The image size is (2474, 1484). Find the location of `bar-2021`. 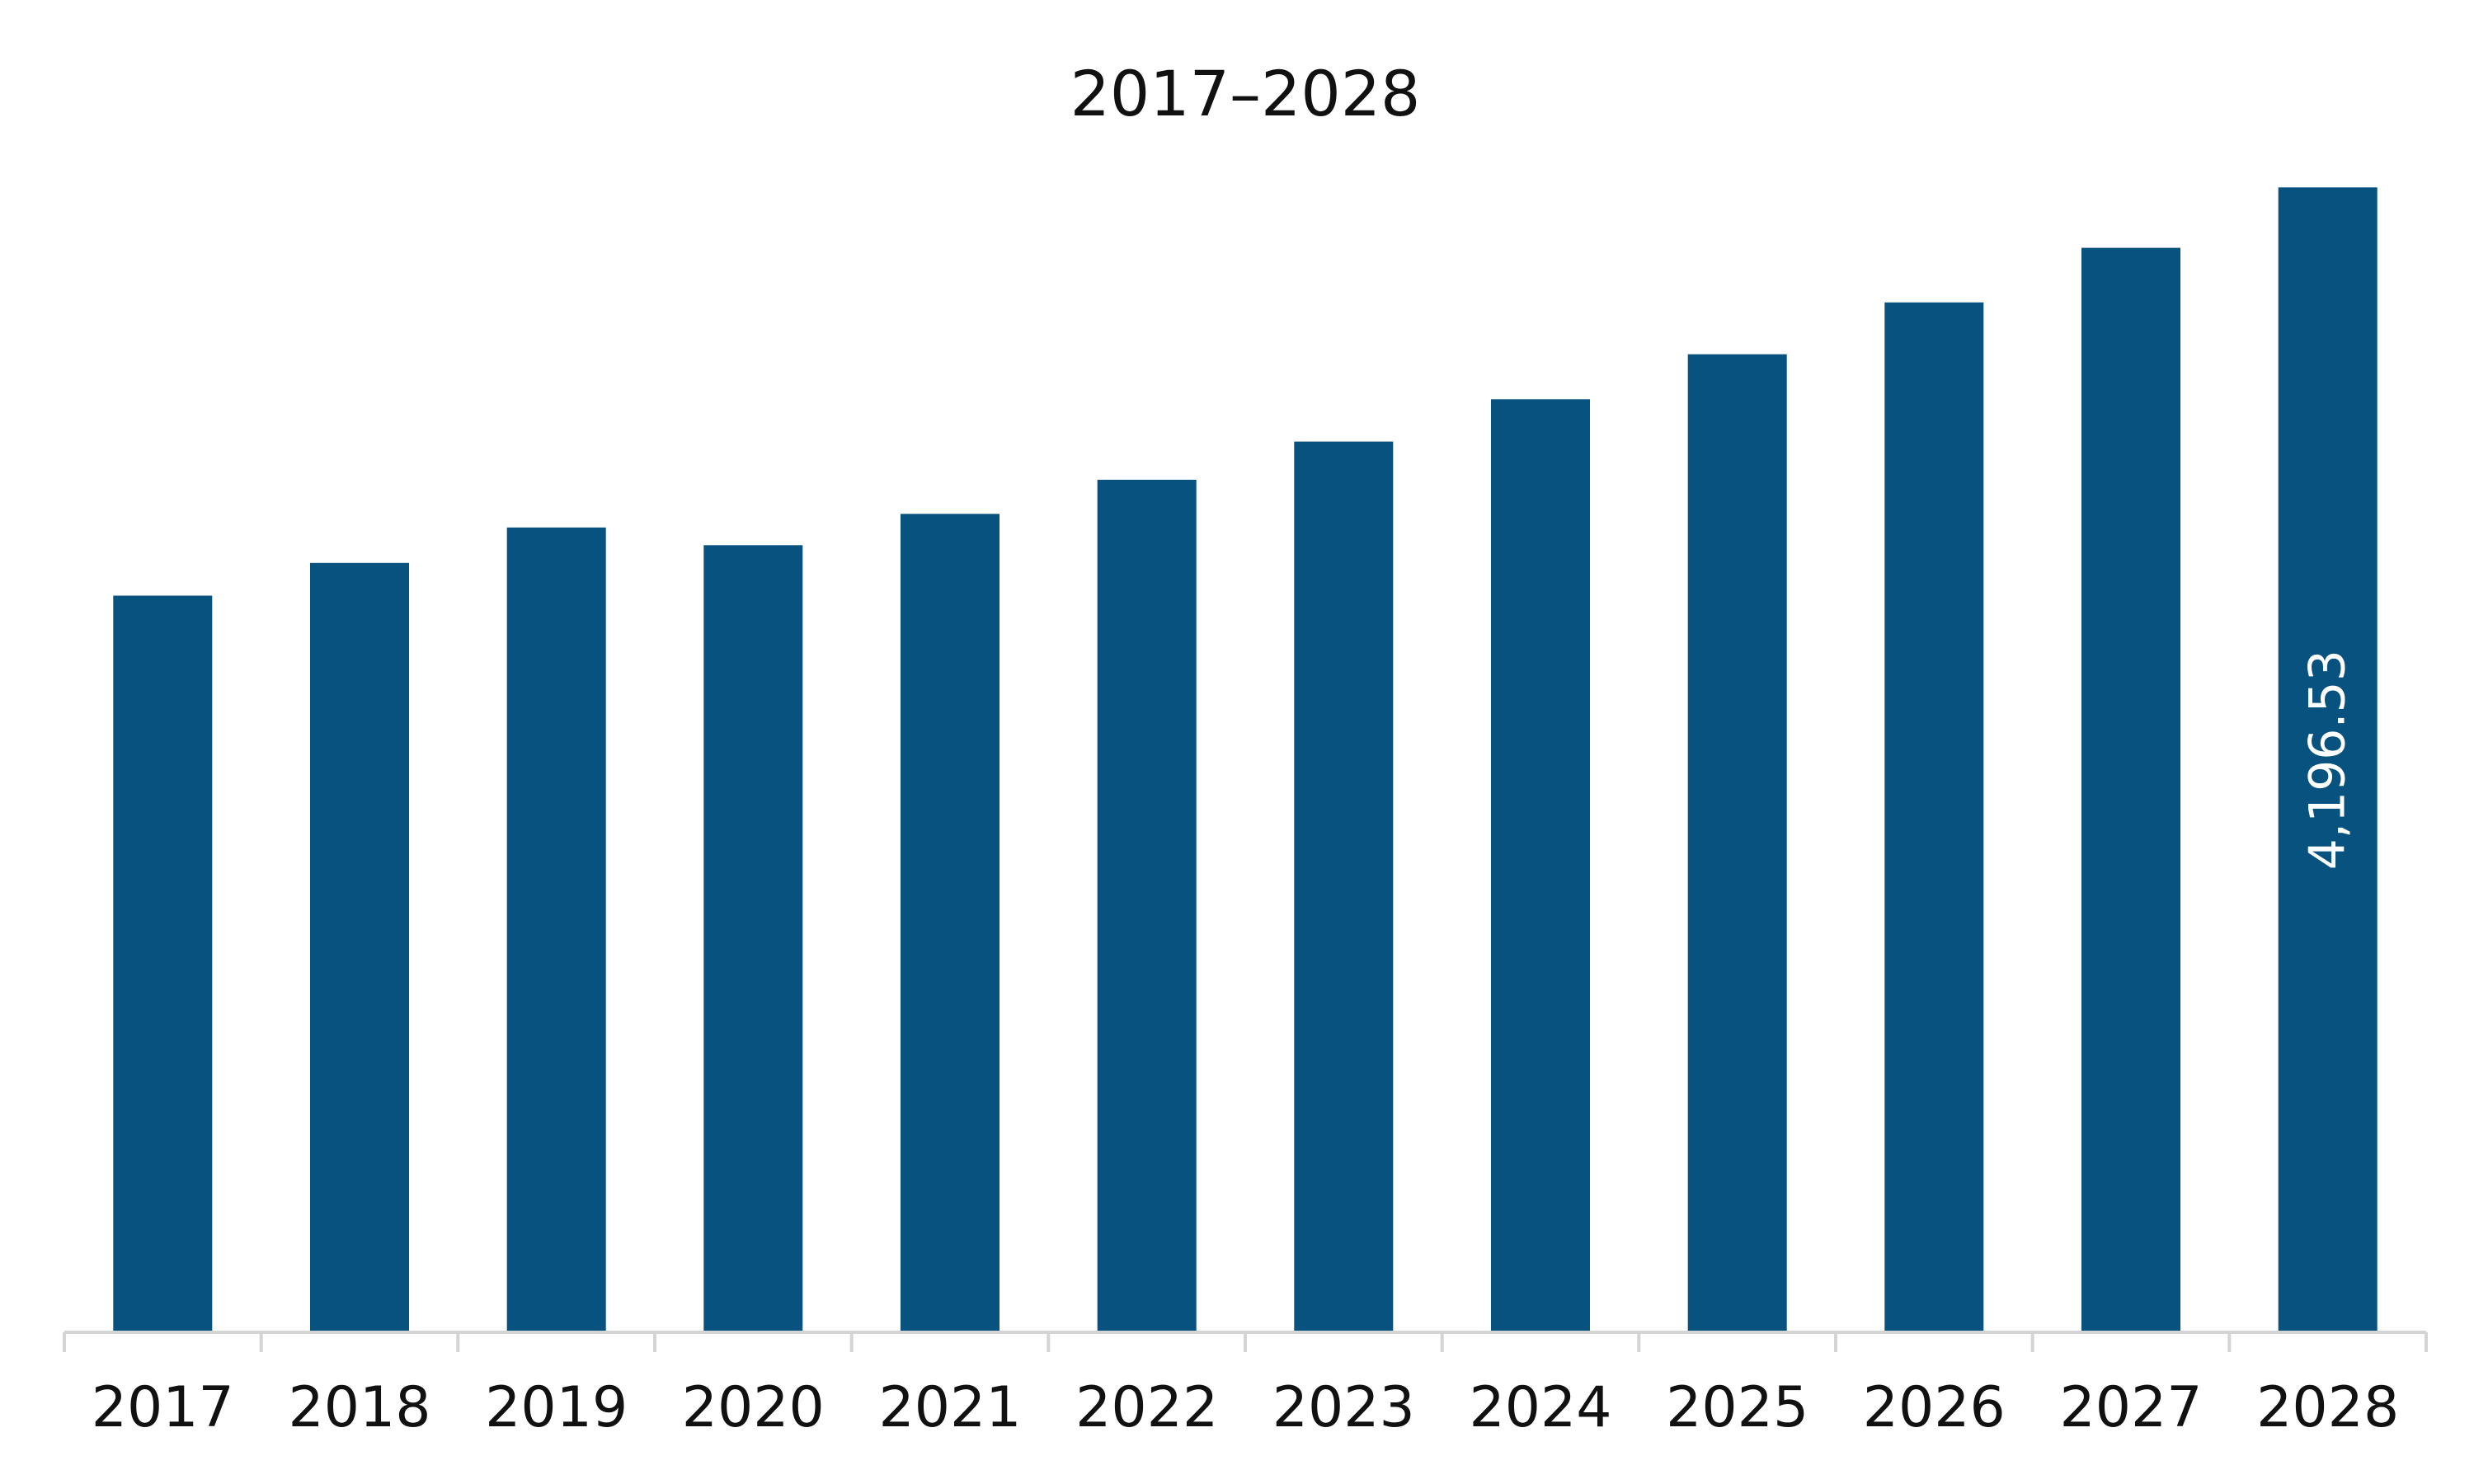

bar-2021 is located at coordinates (950, 923).